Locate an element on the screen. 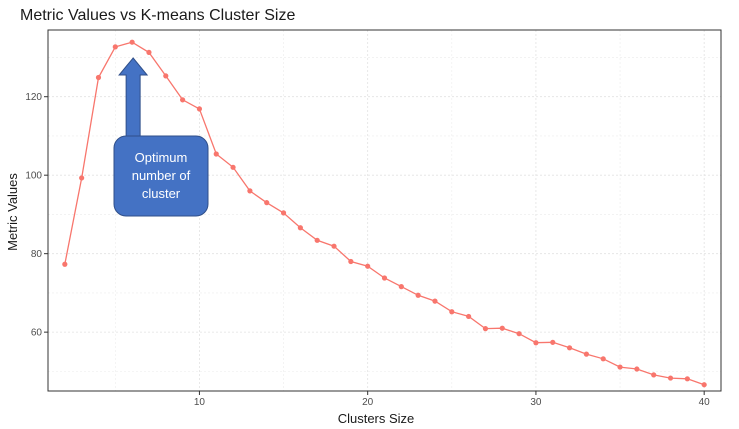 Image resolution: width=739 pixels, height=429 pixels. x-tick-label: 10 is located at coordinates (200, 402).